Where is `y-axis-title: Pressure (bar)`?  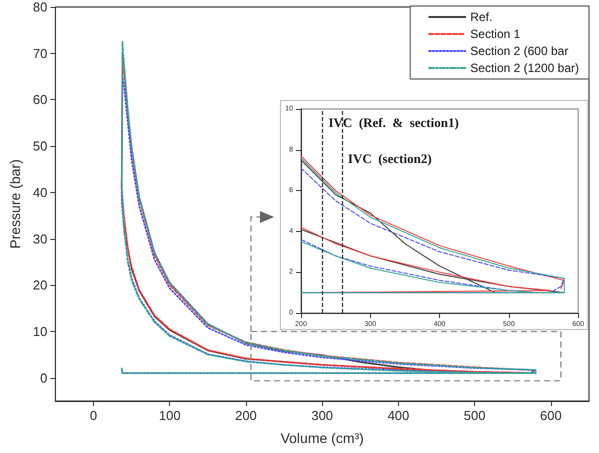 y-axis-title: Pressure (bar) is located at coordinates (15, 204).